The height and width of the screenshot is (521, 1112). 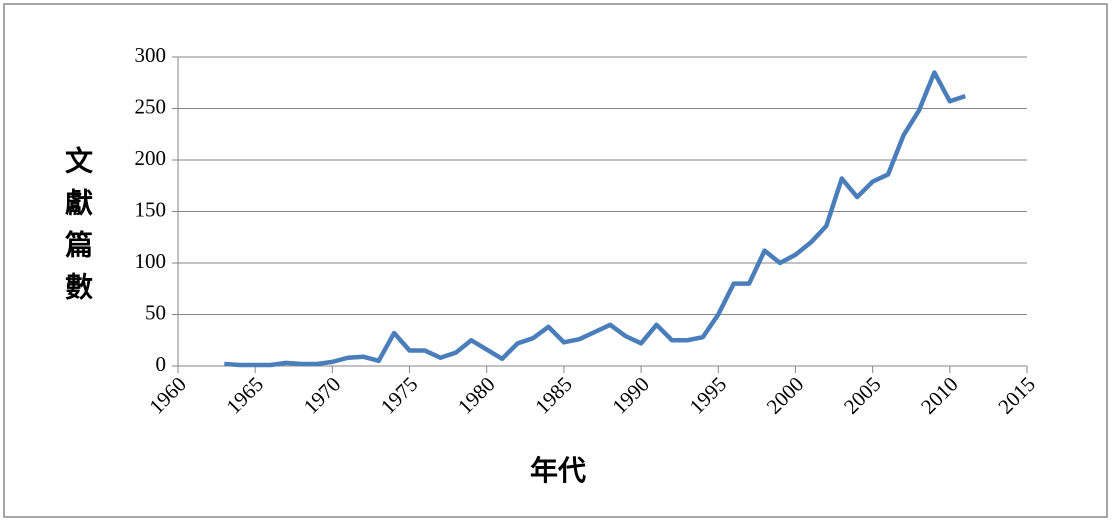 What do you see at coordinates (155, 312) in the screenshot?
I see `y-tick-label: 50` at bounding box center [155, 312].